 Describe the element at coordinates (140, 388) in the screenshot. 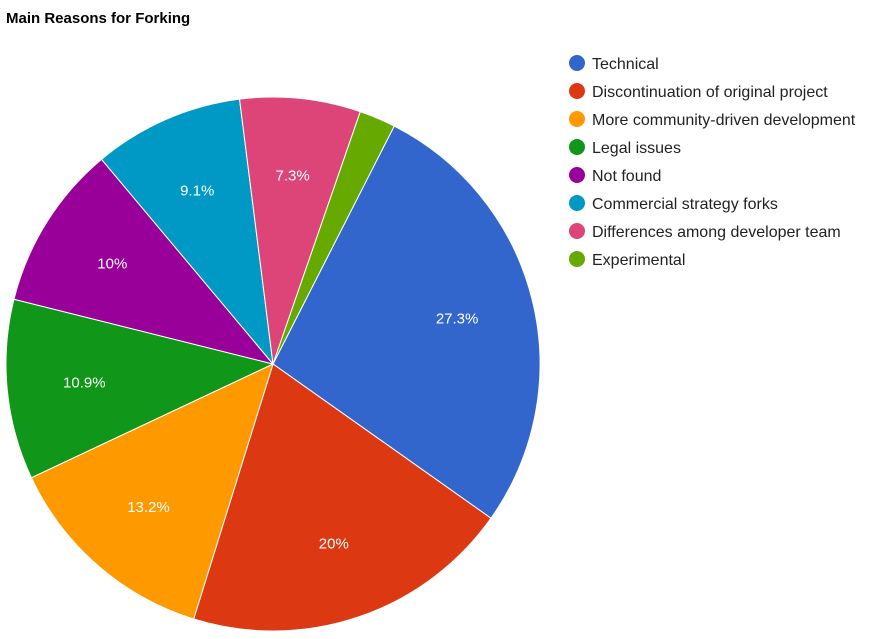

I see `pie-slice-legal-issues` at that location.